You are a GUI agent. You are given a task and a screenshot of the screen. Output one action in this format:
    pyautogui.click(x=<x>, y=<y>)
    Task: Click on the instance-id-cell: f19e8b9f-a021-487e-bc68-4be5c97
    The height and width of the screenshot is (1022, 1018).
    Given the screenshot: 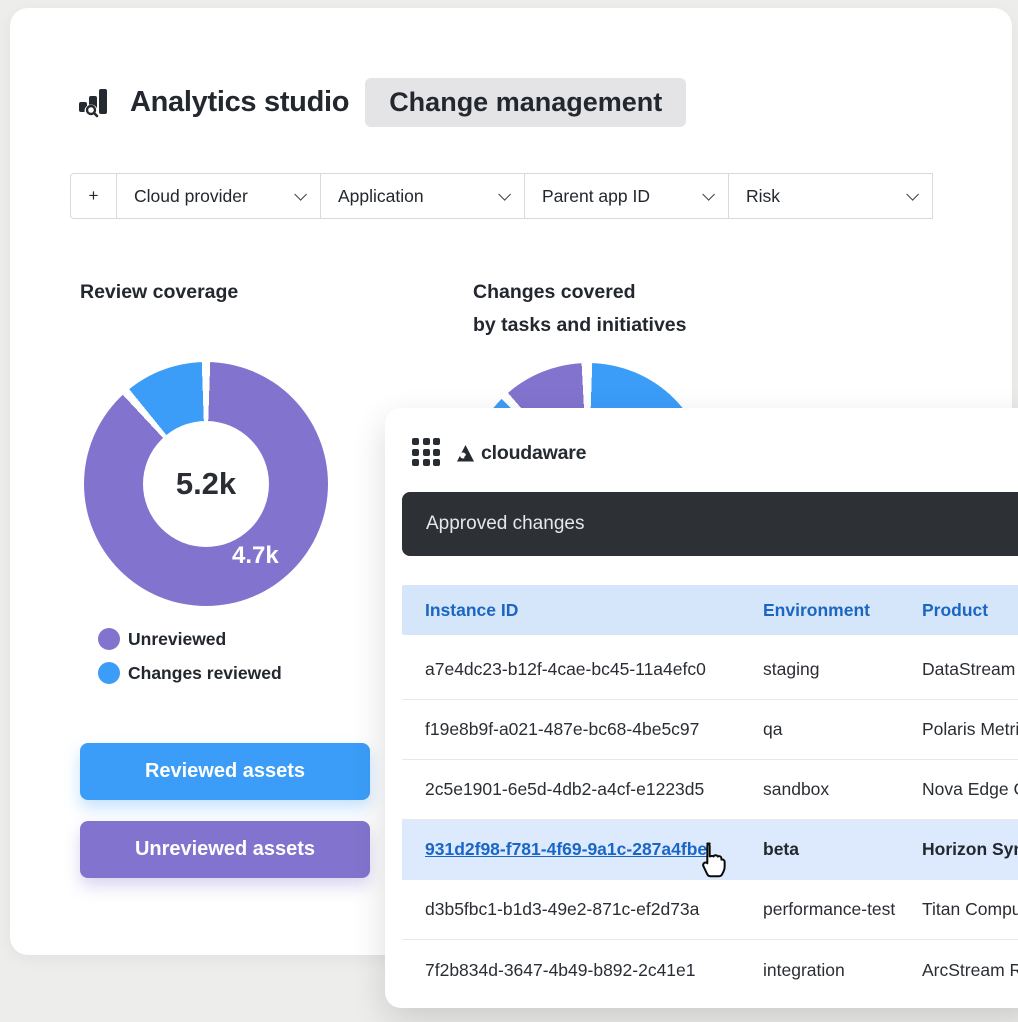 What is the action you would take?
    pyautogui.click(x=562, y=729)
    